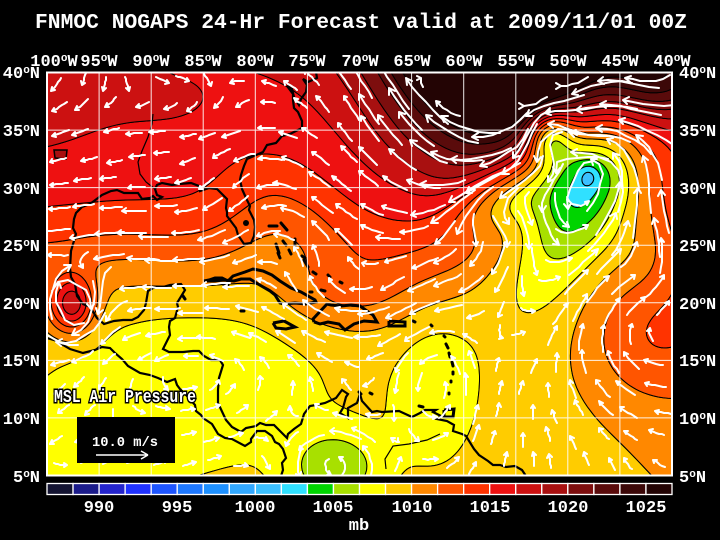 This screenshot has width=720, height=540. I want to click on svg-text: 90oW, so click(151, 62).